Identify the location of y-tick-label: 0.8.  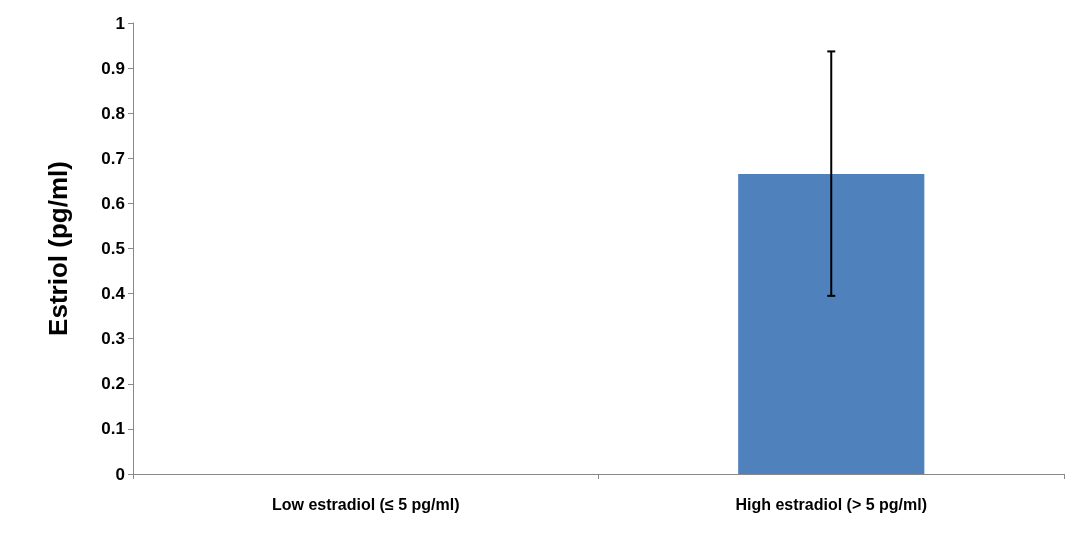
(113, 113).